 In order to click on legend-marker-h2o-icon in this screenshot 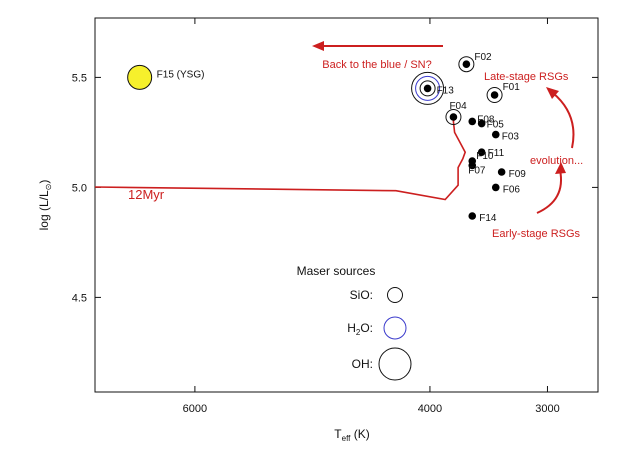, I will do `click(395, 328)`.